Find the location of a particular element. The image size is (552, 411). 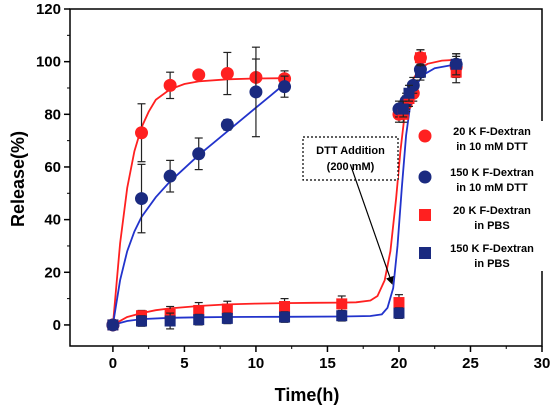

annotation-arrow is located at coordinates (371, 224).